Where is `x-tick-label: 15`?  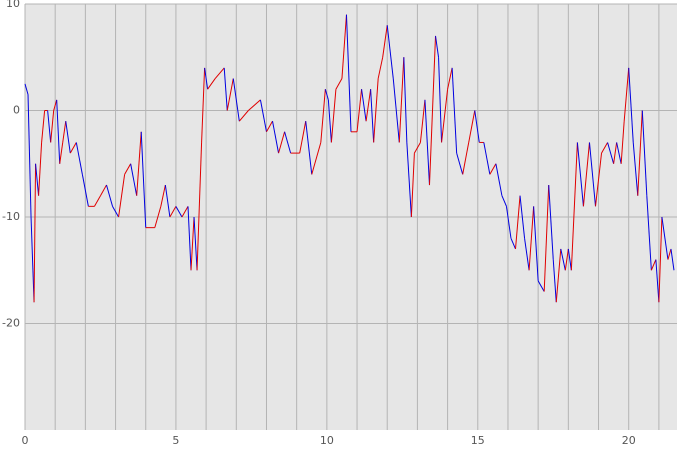 x-tick-label: 15 is located at coordinates (478, 440).